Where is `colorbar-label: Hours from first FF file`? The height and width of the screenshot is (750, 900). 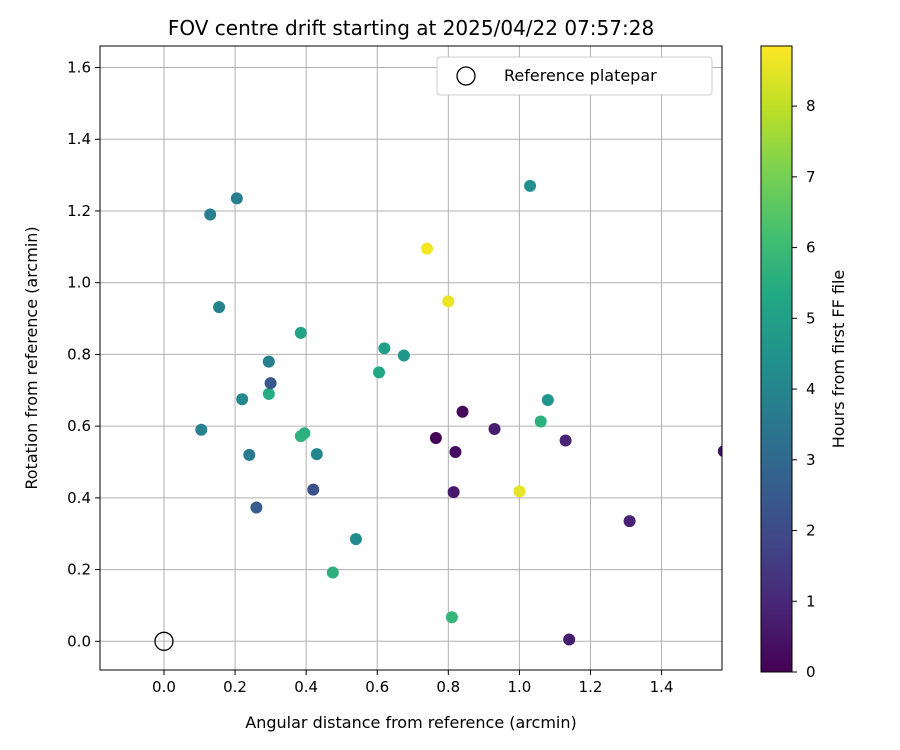
colorbar-label: Hours from first FF file is located at coordinates (838, 359).